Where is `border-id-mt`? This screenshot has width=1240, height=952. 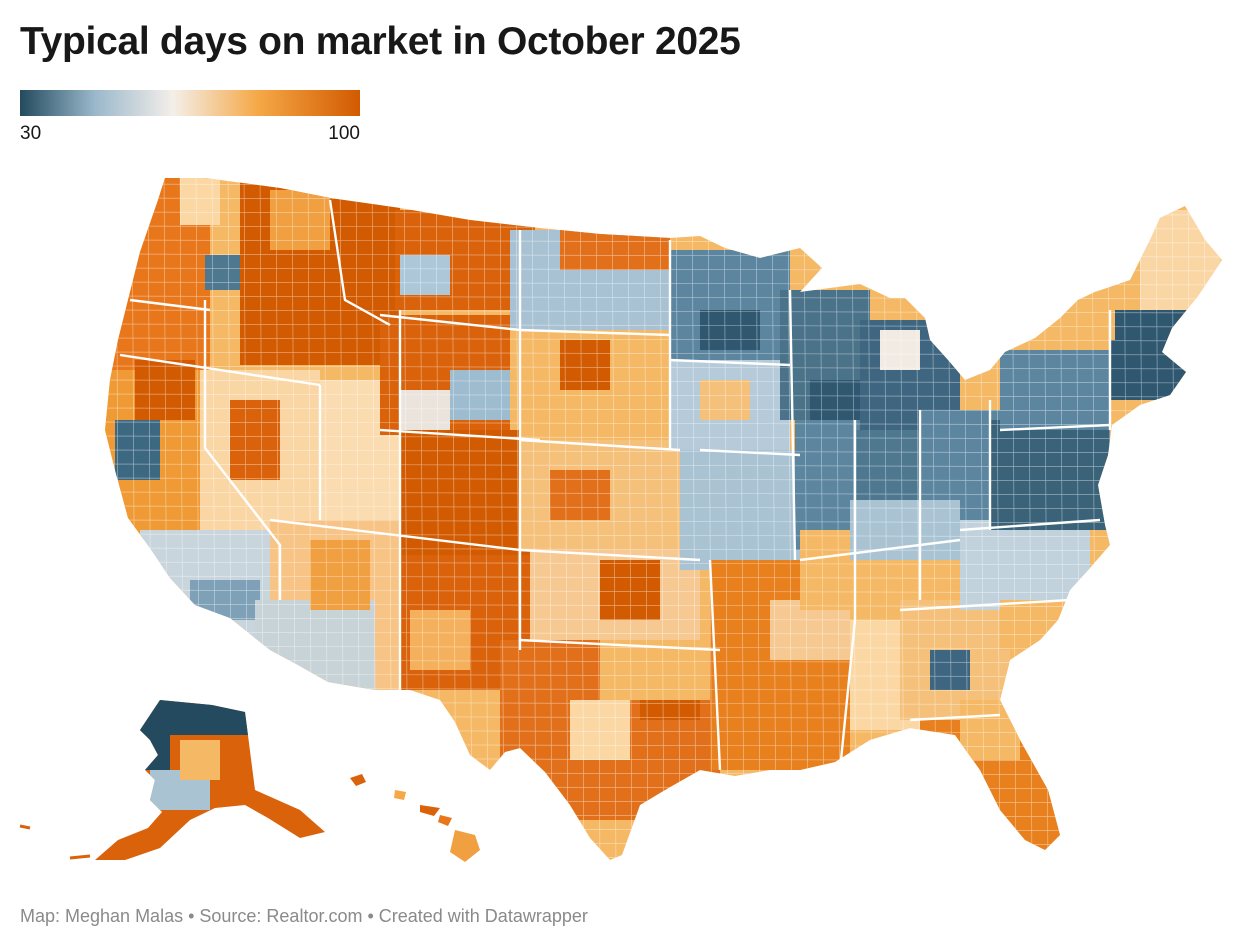
border-id-mt is located at coordinates (359, 263).